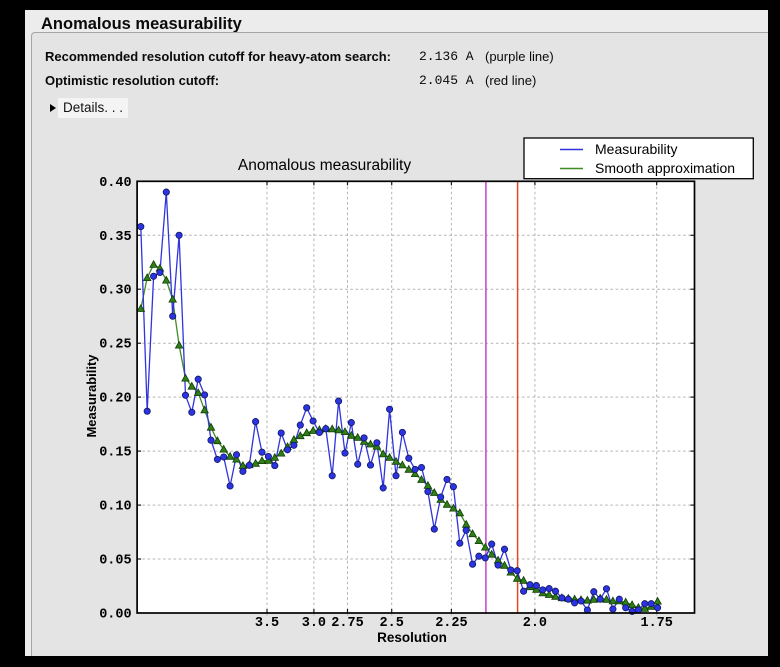 This screenshot has width=780, height=667. Describe the element at coordinates (412, 637) in the screenshot. I see `svg-text: Resolution` at that location.